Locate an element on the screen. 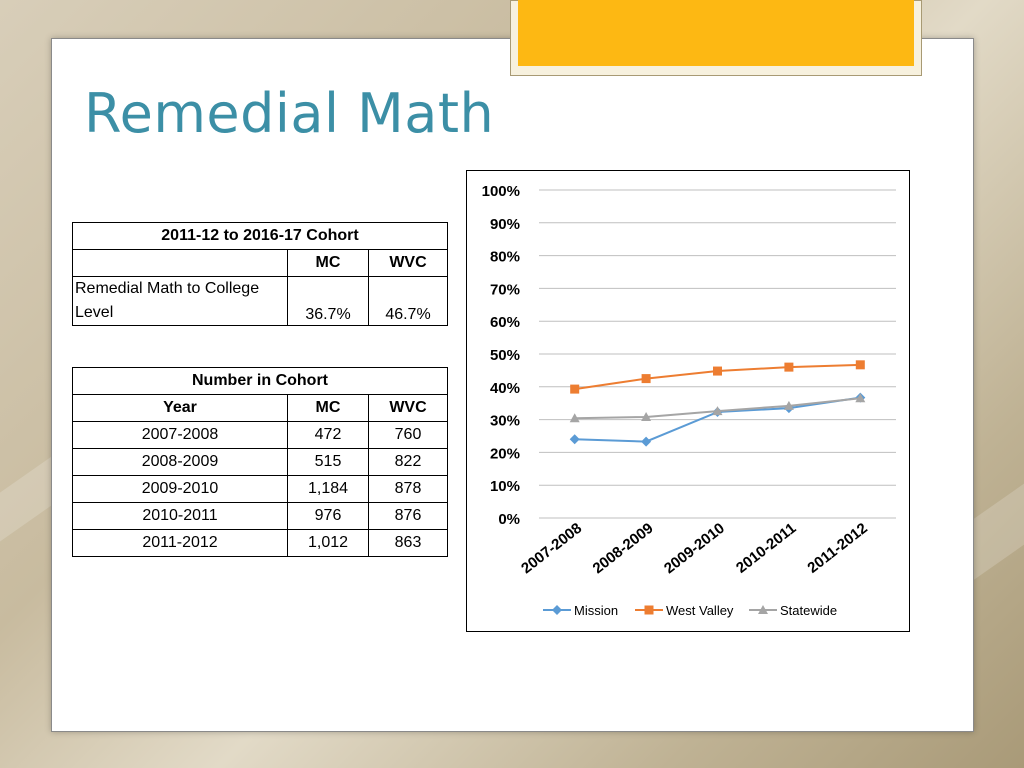 This screenshot has height=768, width=1024. x-tick-label: 2008-2009 is located at coordinates (623, 549).